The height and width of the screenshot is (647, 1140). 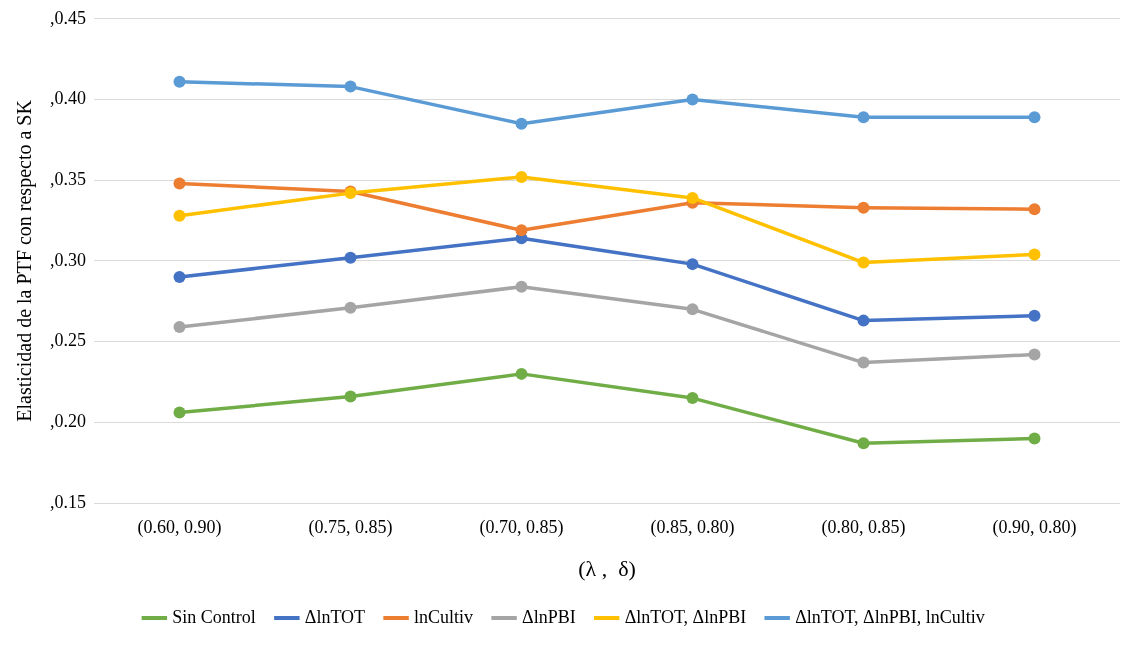 I want to click on y-axis-title: Elasticidad de la PTF con respecto a SK, so click(x=25, y=260).